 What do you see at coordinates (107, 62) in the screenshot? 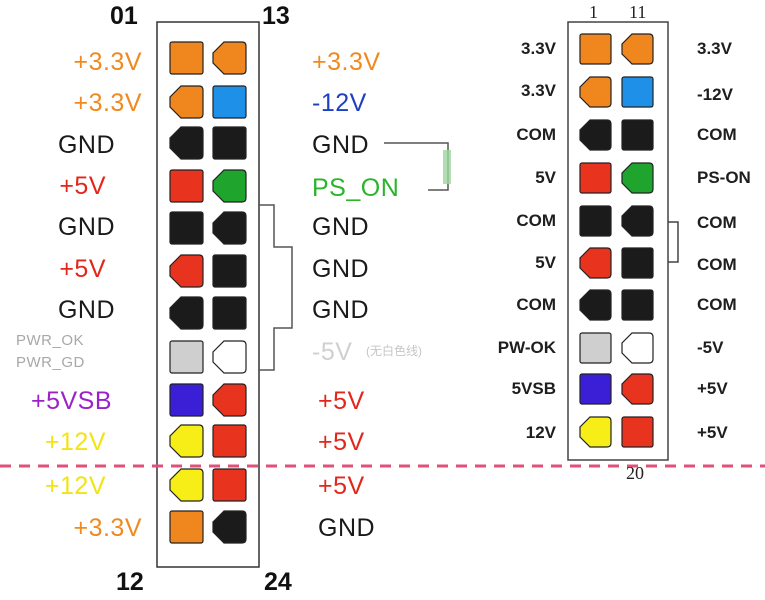
I see `left-pin-label-1: +3.3V` at bounding box center [107, 62].